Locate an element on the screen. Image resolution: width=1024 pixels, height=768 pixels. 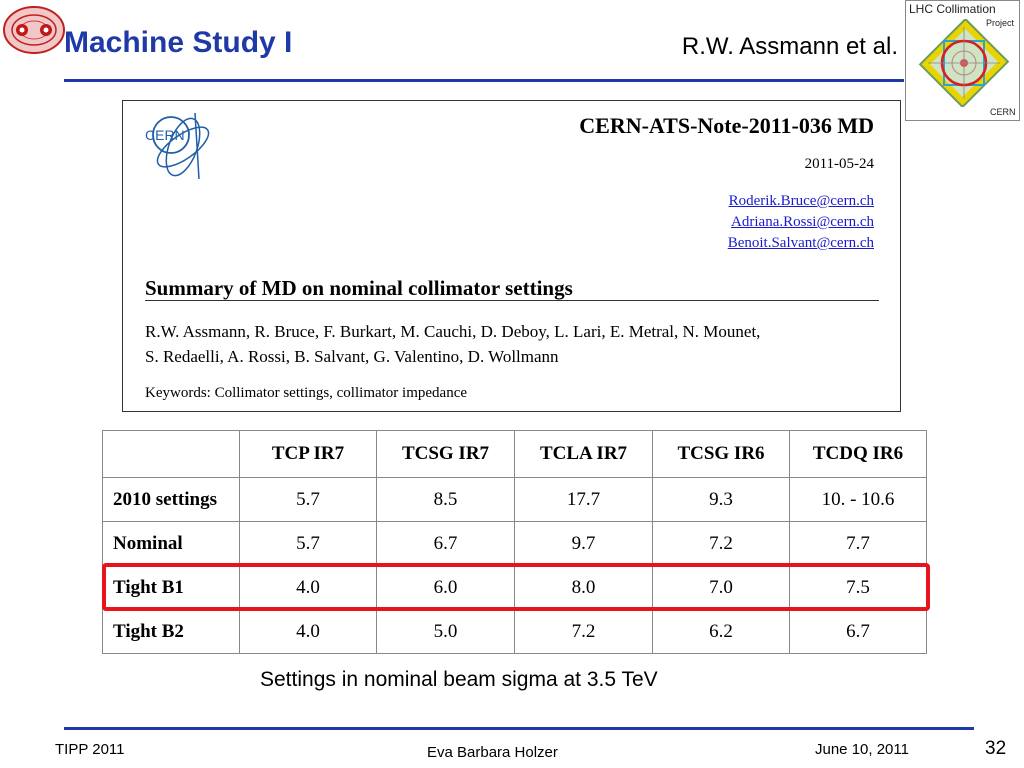
footer-date: June 10, 2011 is located at coordinates (862, 749).